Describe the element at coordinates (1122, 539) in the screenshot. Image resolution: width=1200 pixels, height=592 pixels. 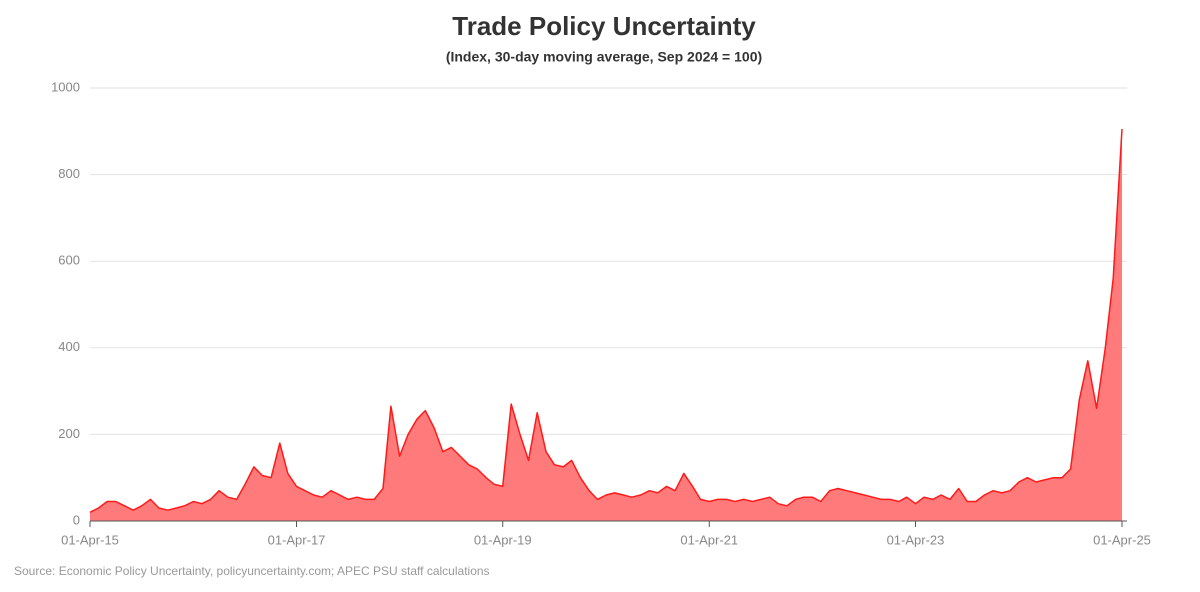
I see `x-tick-label: 01-Apr-25` at that location.